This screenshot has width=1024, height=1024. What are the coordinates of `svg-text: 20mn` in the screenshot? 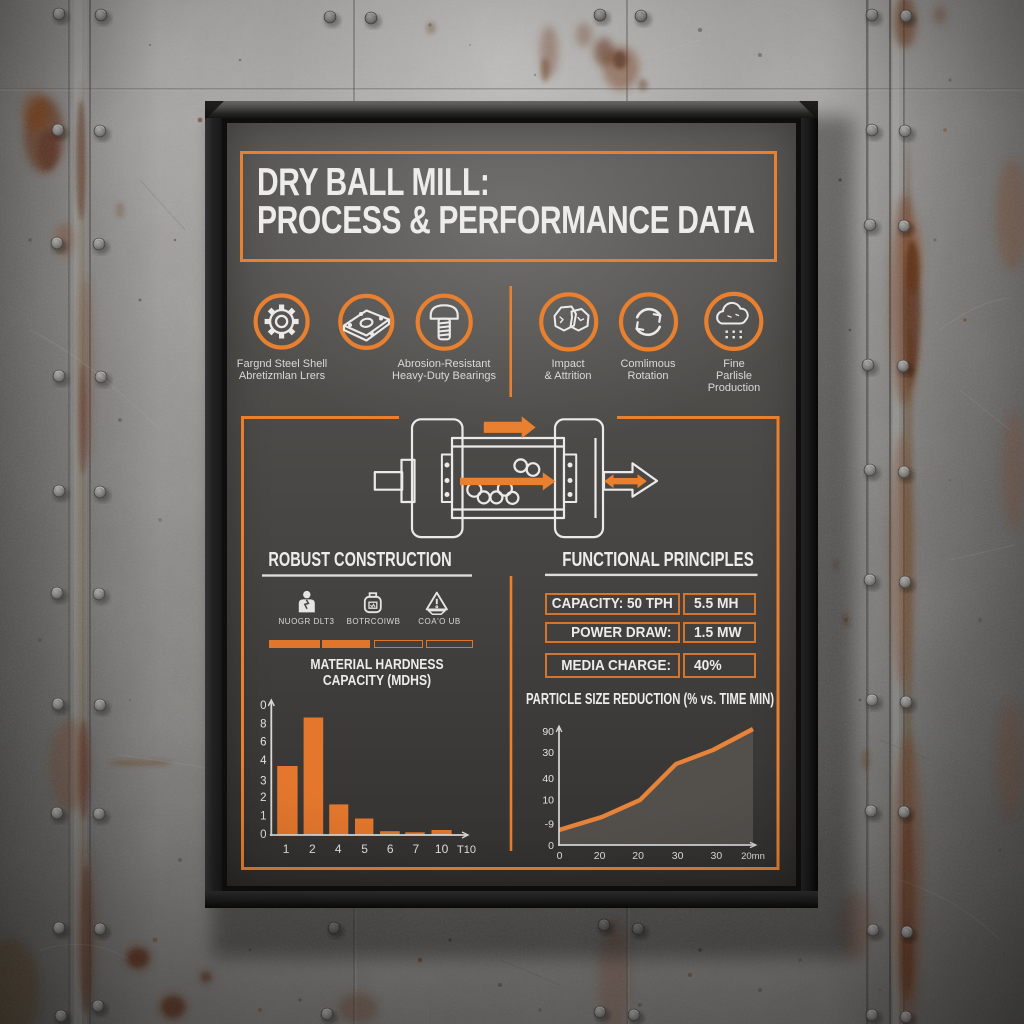 It's located at (753, 856).